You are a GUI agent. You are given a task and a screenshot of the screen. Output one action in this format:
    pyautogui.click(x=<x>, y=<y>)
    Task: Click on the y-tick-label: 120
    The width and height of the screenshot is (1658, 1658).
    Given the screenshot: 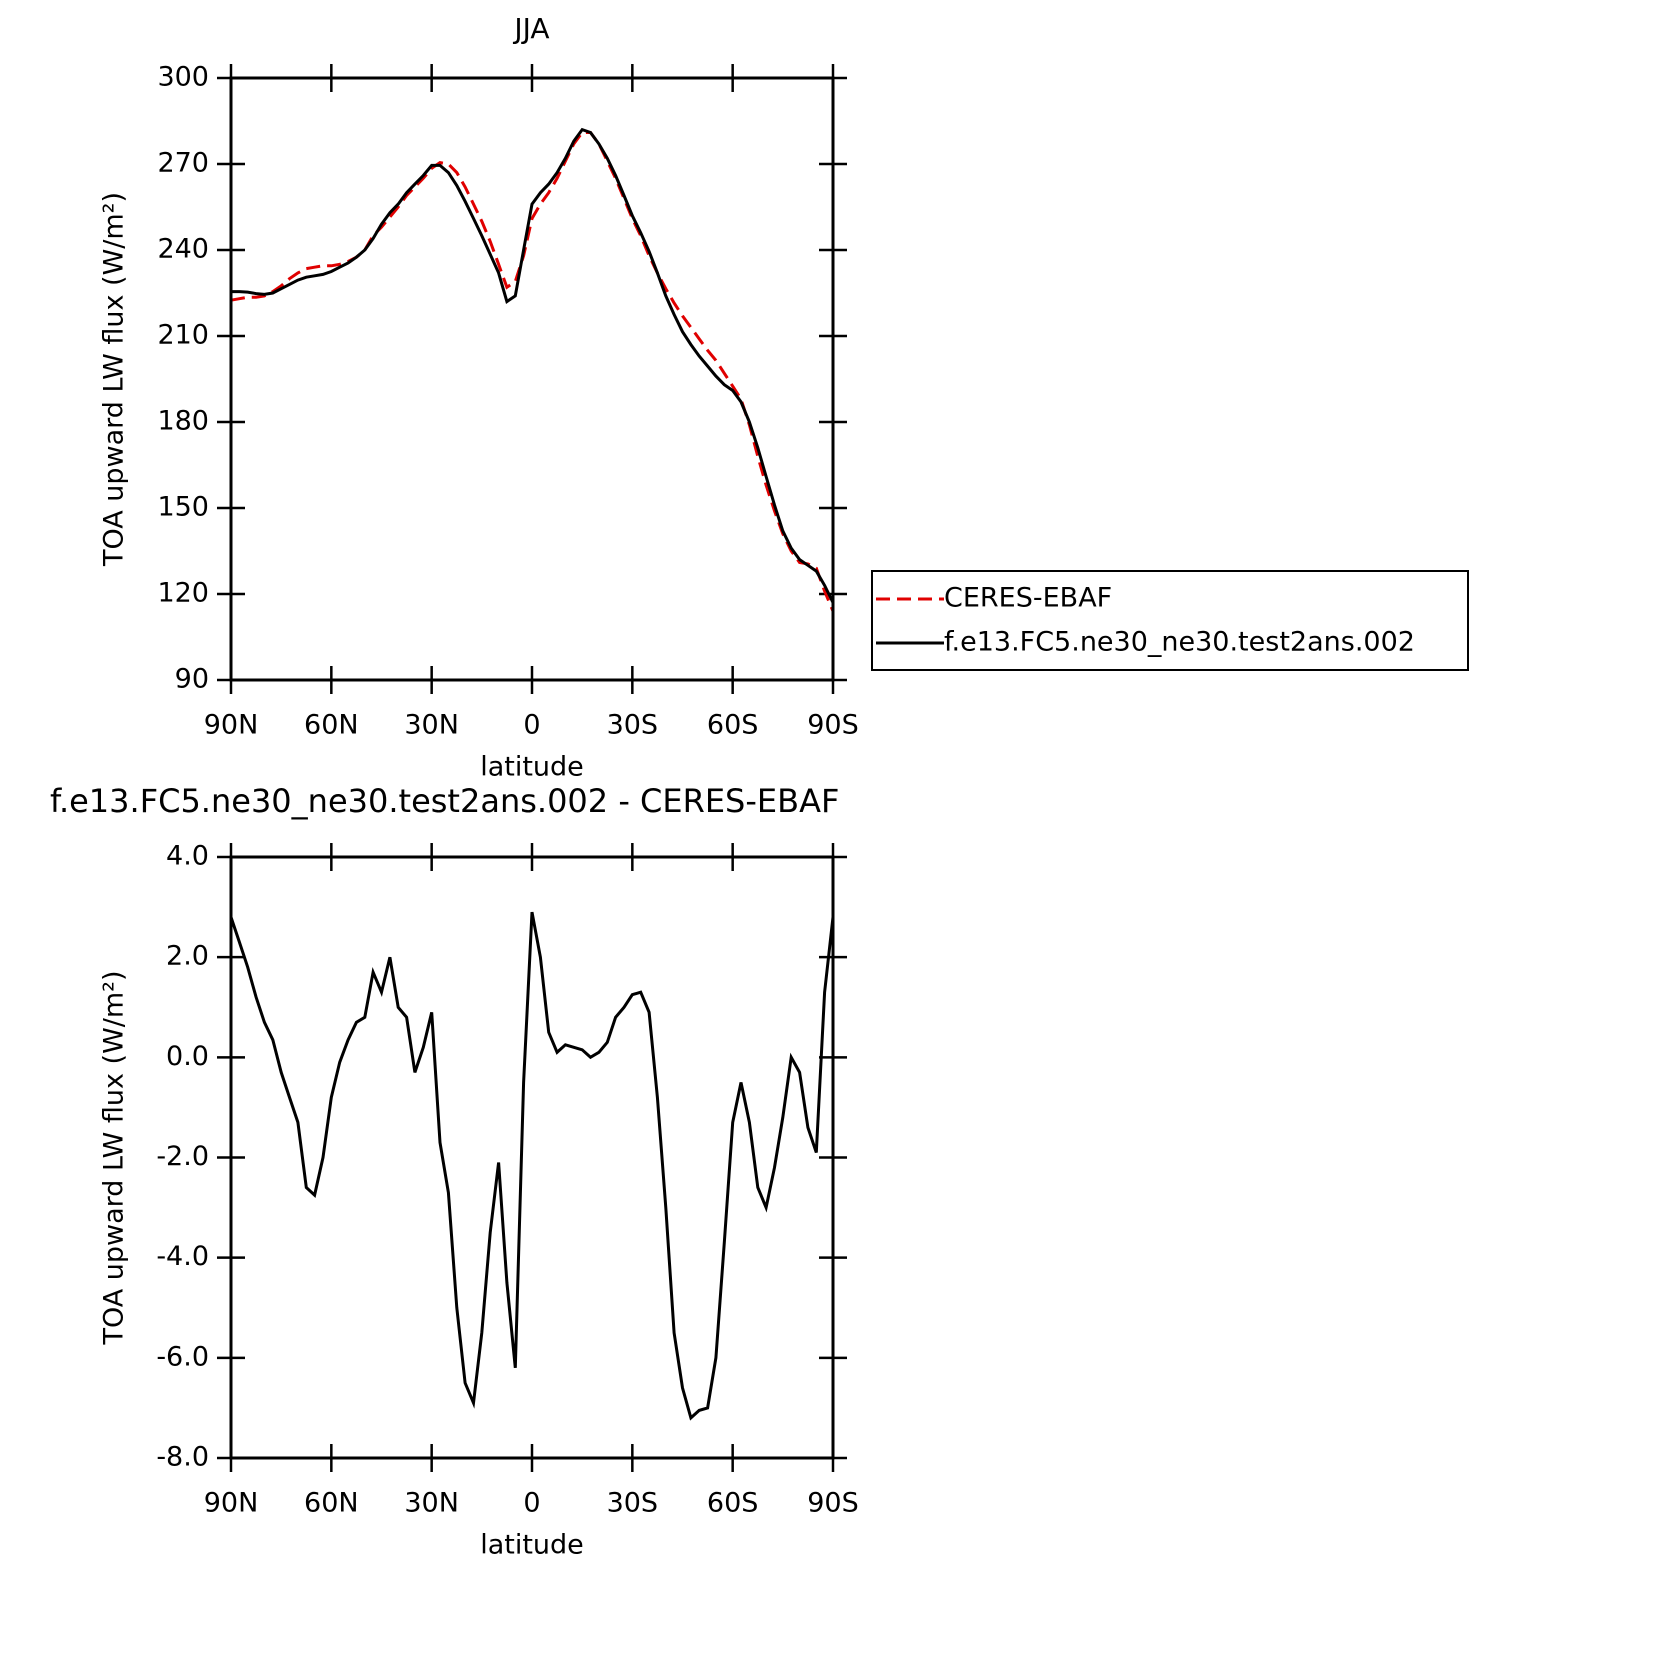 What is the action you would take?
    pyautogui.click(x=183, y=593)
    